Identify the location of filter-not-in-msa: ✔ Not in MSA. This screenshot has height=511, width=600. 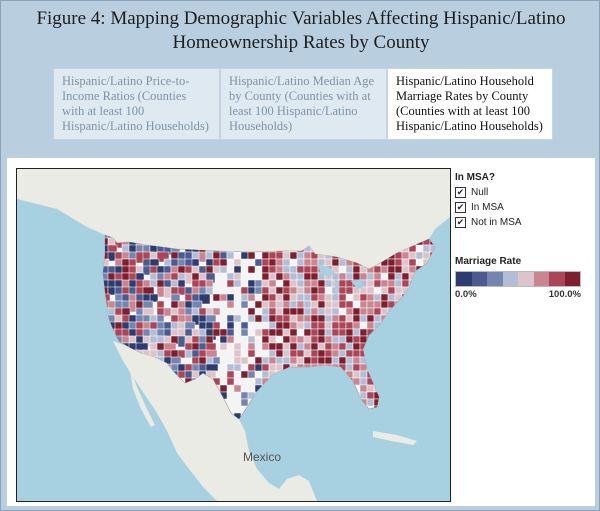
(523, 222).